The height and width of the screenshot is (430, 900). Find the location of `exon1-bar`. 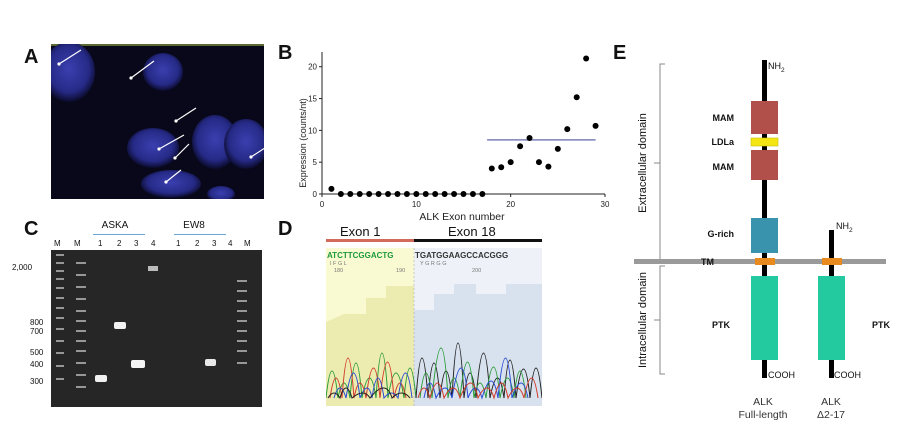

exon1-bar is located at coordinates (370, 240).